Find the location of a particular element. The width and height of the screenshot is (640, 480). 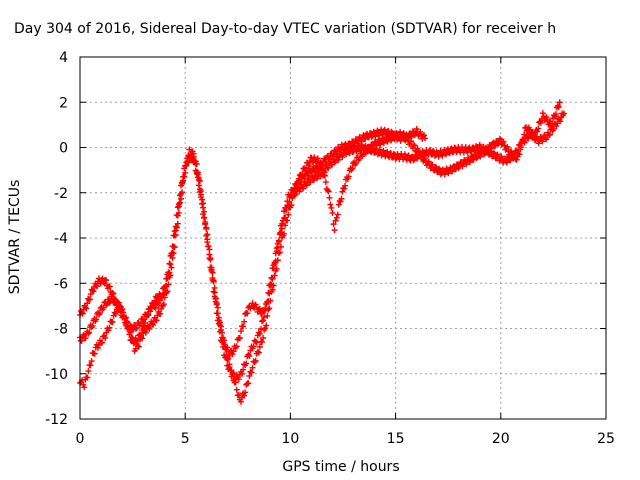

y-tick-label: -8 is located at coordinates (61, 330).